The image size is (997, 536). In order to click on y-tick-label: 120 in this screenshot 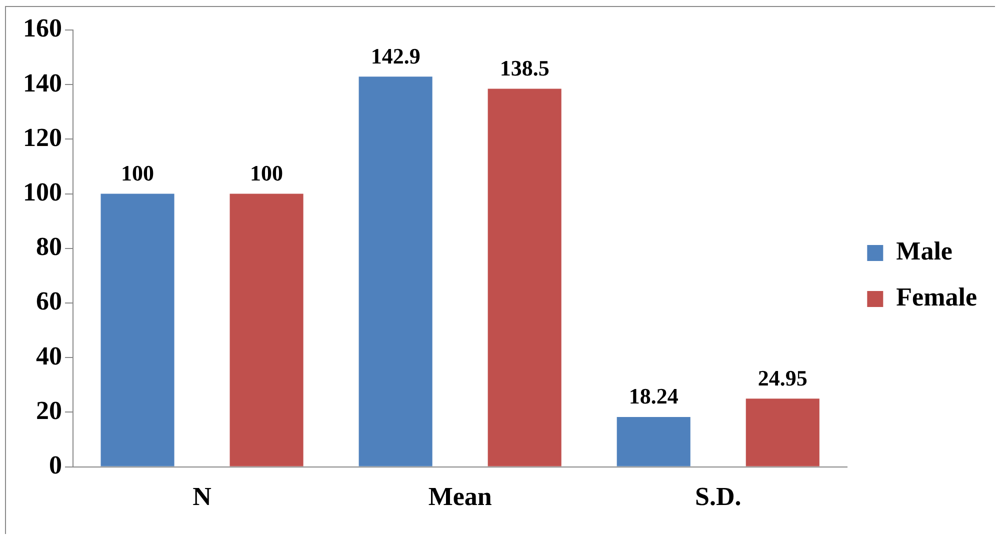, I will do `click(42, 137)`.